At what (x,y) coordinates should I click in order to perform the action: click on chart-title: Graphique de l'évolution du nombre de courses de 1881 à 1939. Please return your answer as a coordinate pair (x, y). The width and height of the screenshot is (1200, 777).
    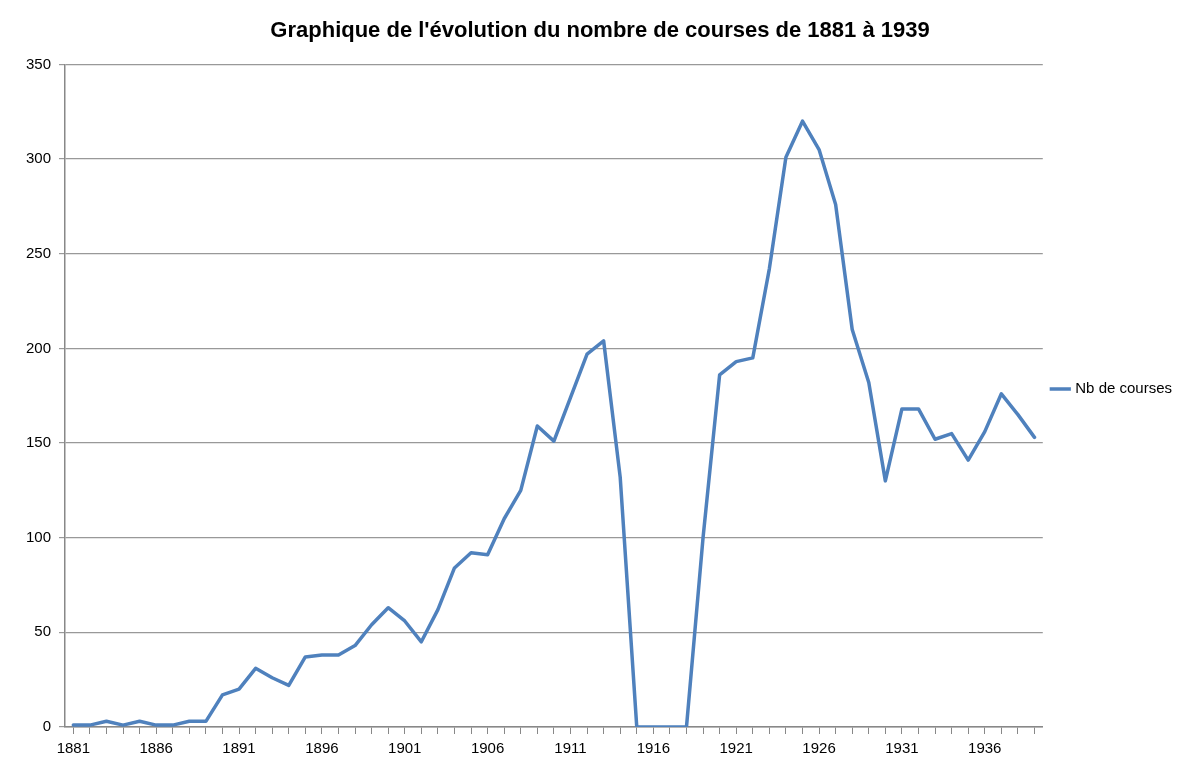
    Looking at the image, I should click on (600, 30).